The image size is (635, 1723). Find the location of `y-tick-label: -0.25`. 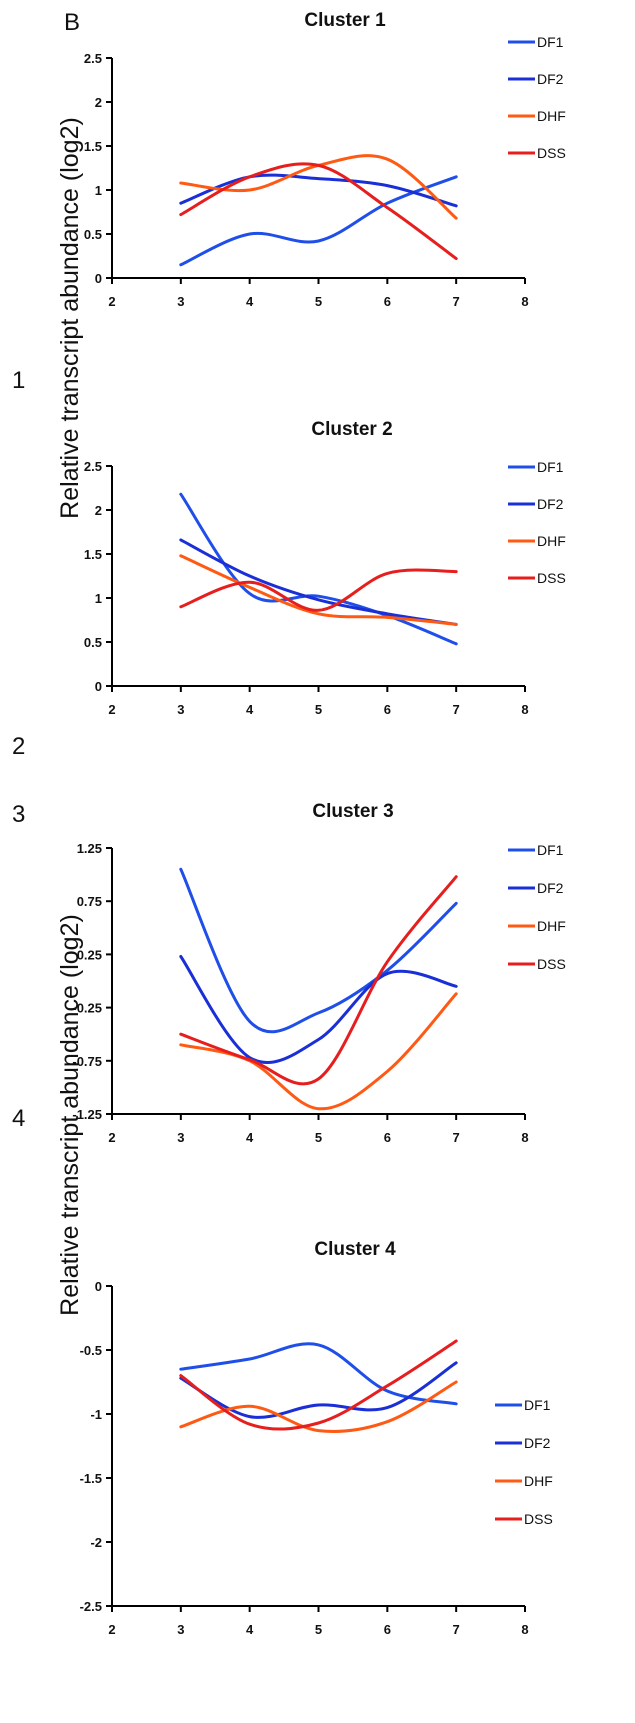

y-tick-label: -0.25 is located at coordinates (87, 1008).